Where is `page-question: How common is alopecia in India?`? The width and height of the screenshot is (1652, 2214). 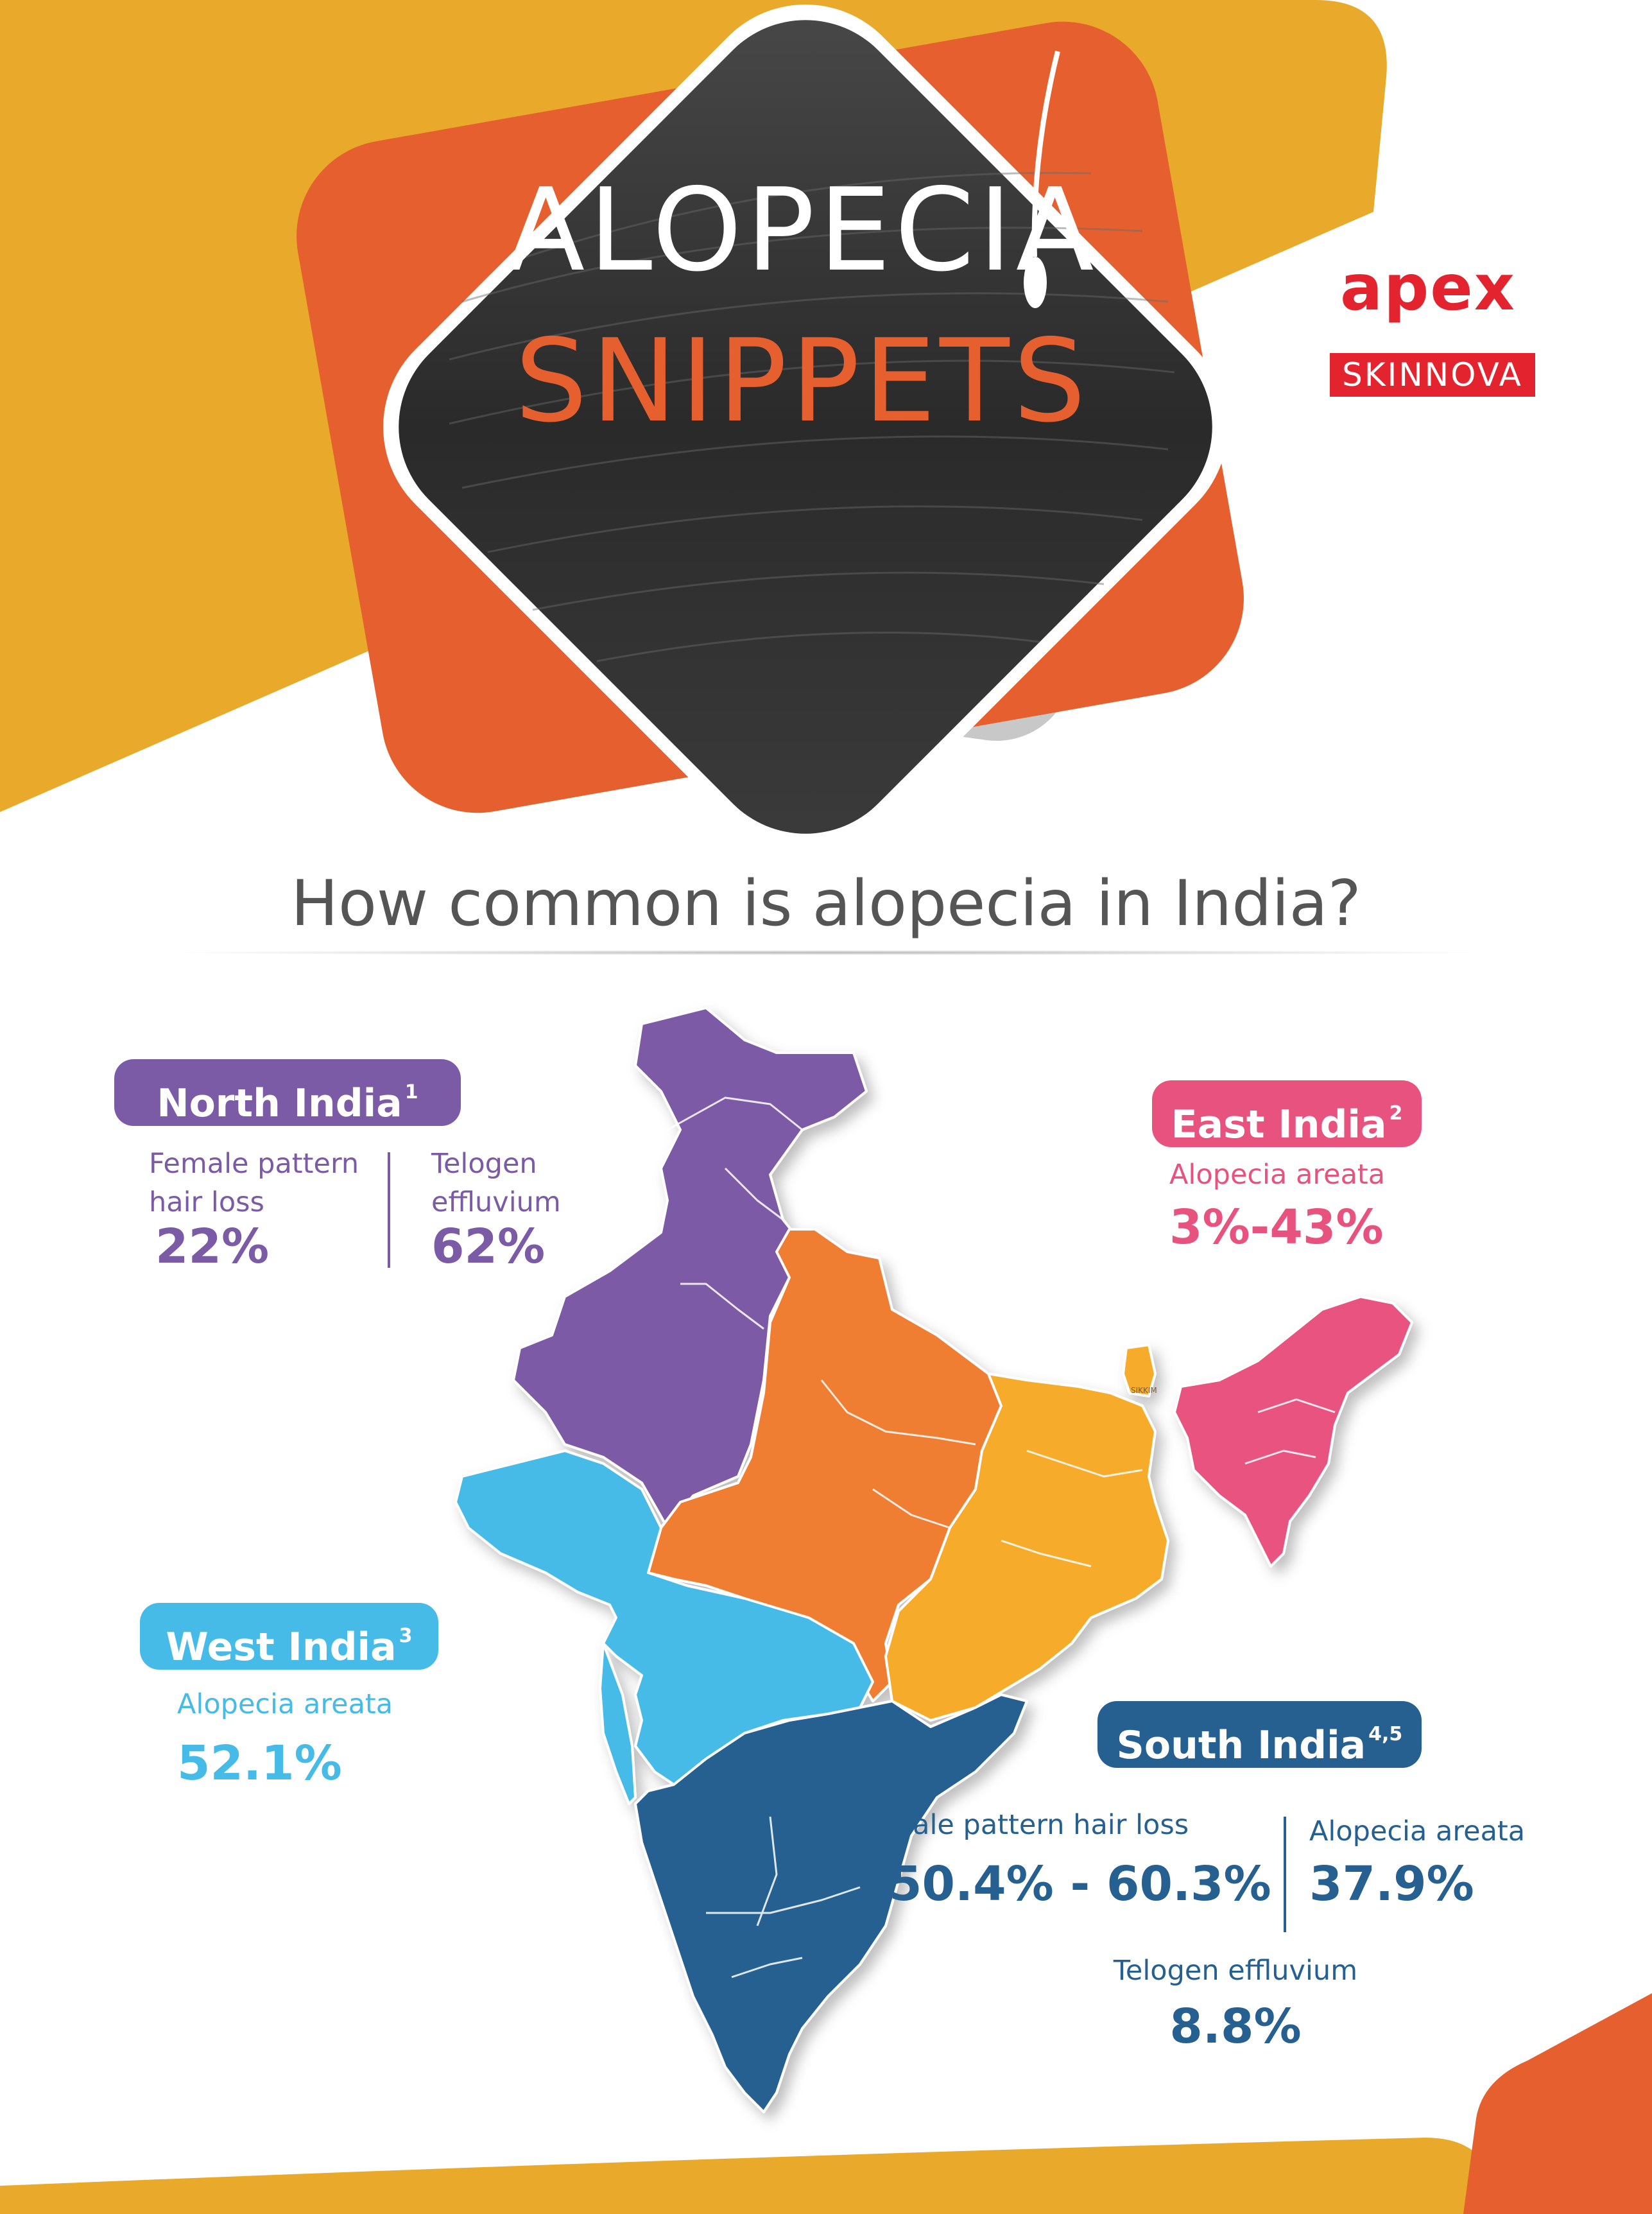
page-question: How common is alopecia in India? is located at coordinates (826, 904).